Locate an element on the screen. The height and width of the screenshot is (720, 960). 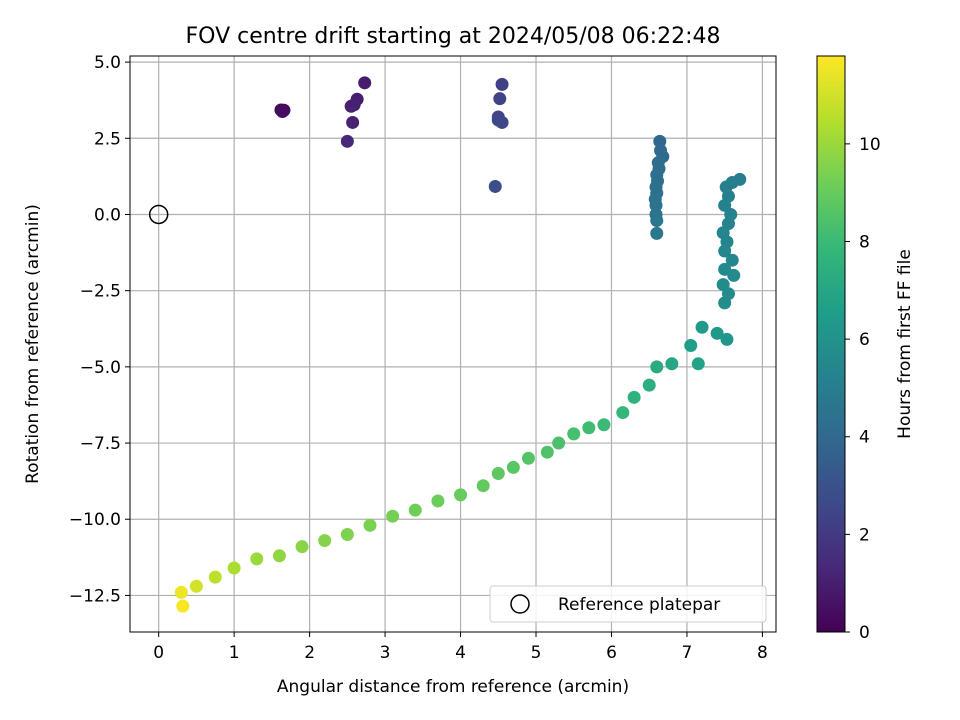
colorbar-tick-label: 6 is located at coordinates (864, 340).